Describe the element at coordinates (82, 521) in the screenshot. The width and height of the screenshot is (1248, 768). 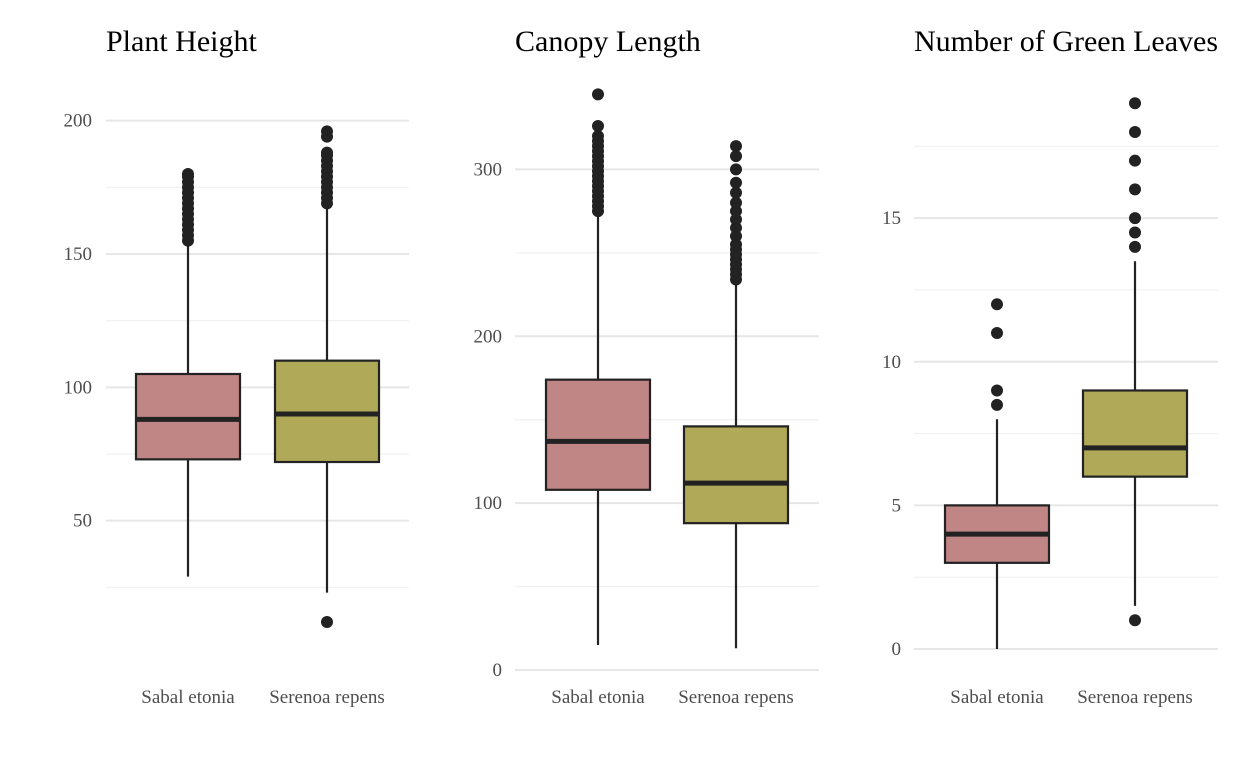
I see `y-tick-label: 50` at that location.